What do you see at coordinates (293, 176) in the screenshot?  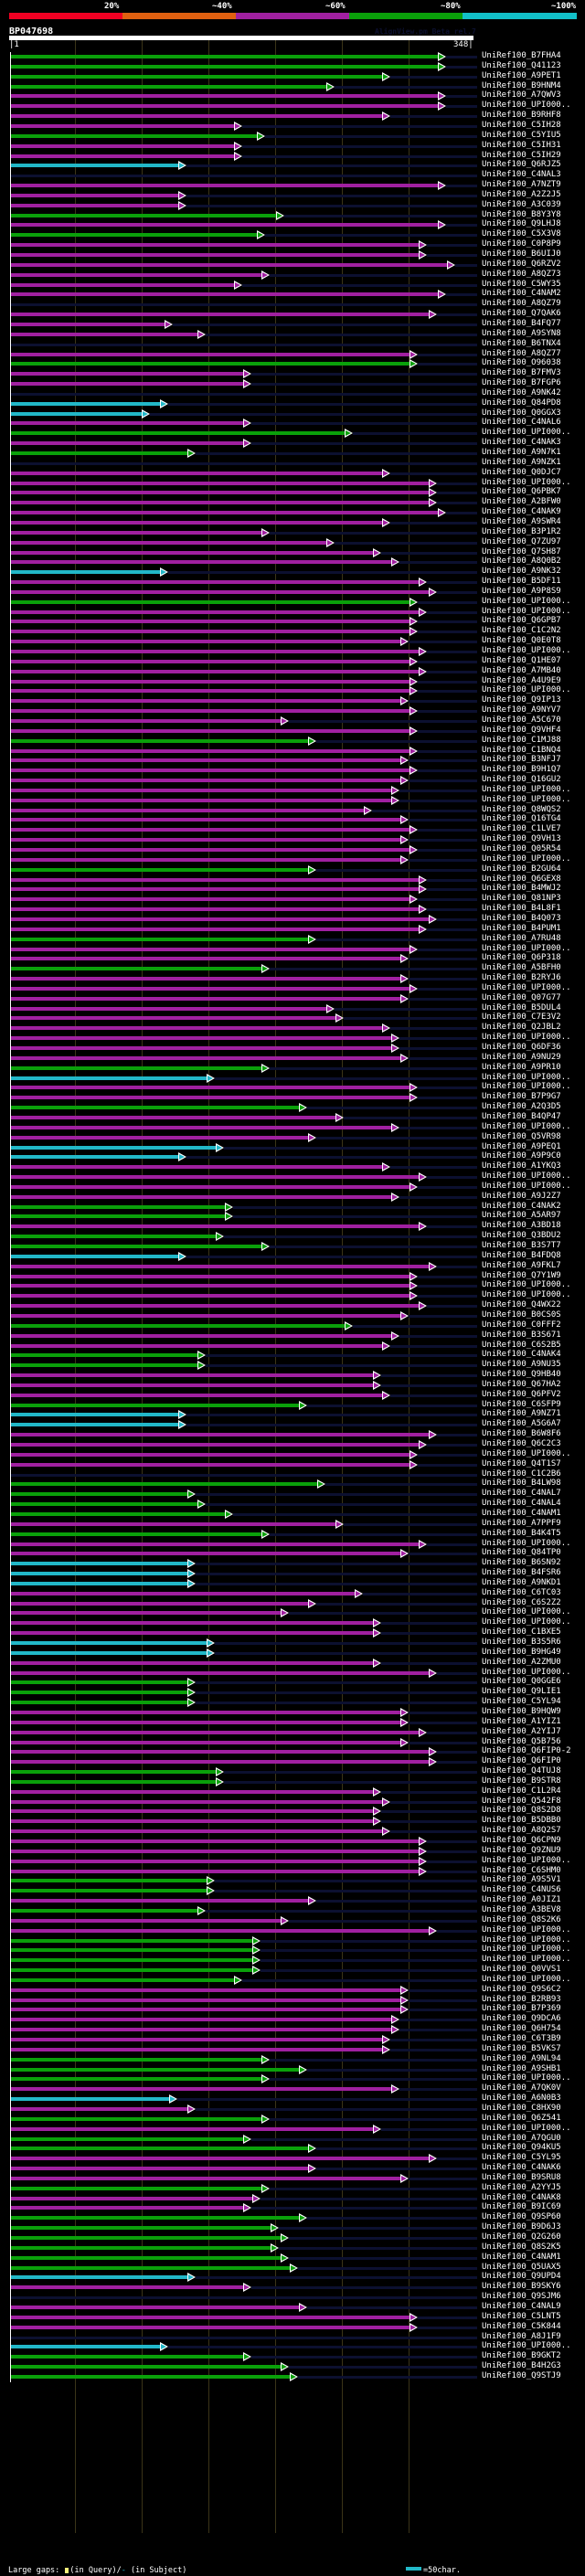 I see `hit-row: UniRef100_C4NAL3` at bounding box center [293, 176].